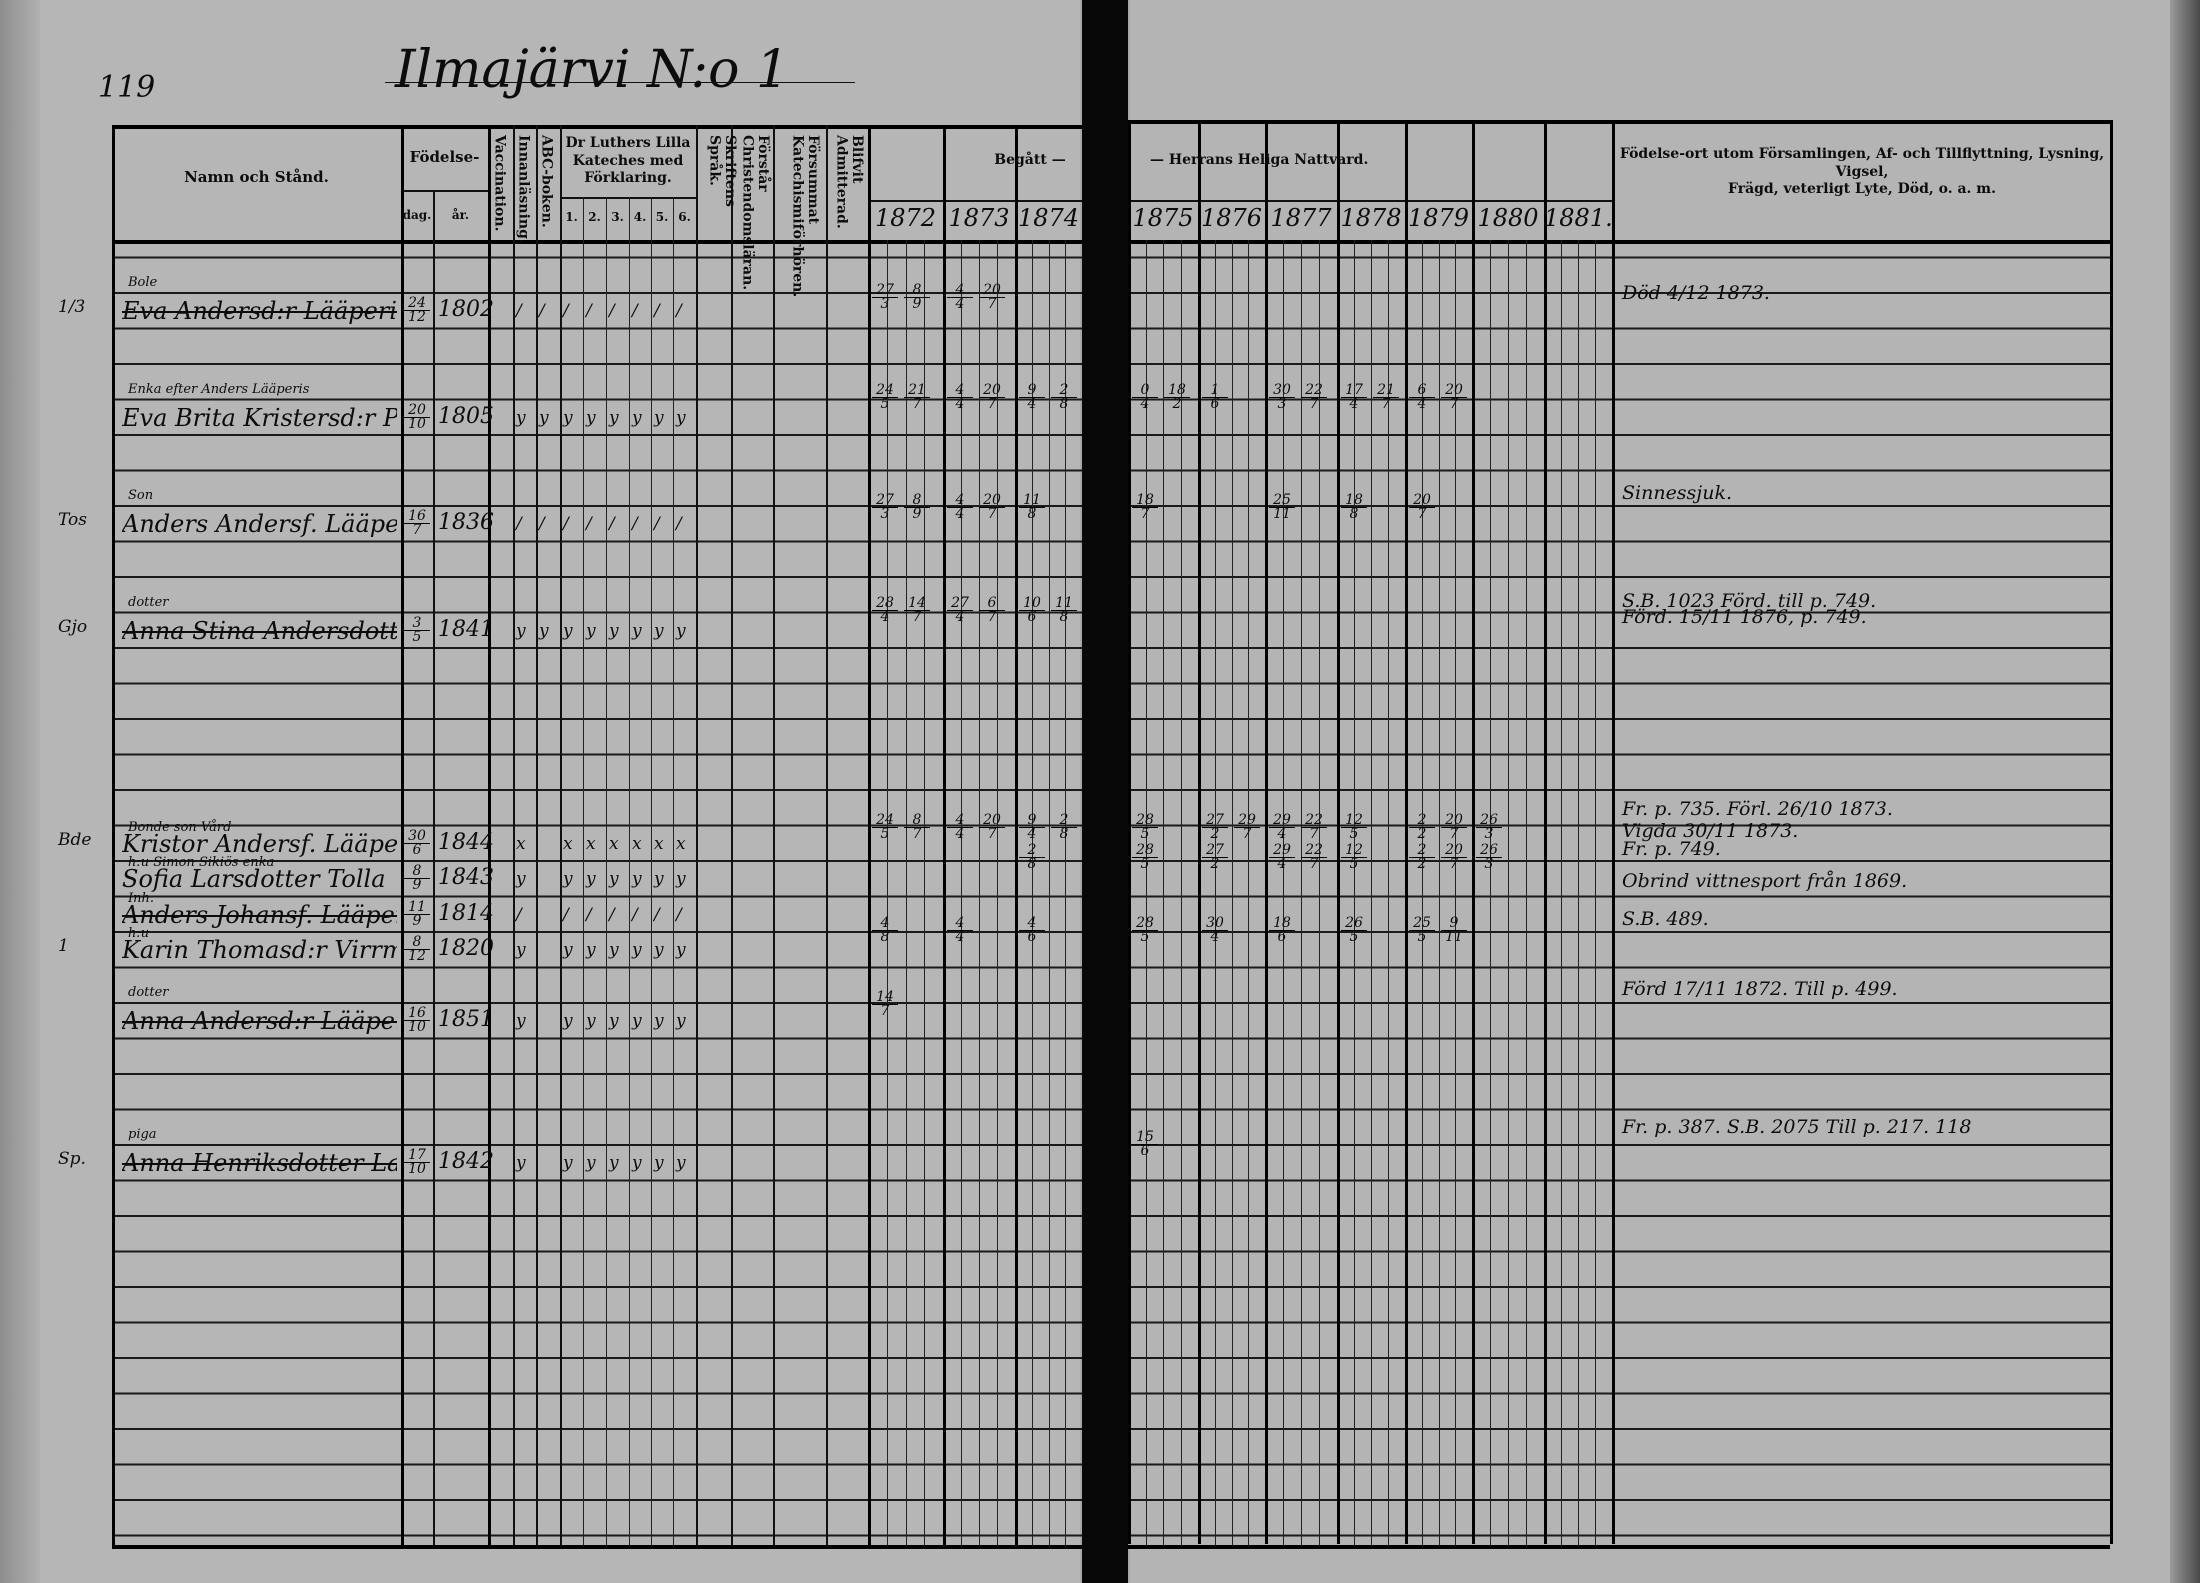  Describe the element at coordinates (1578, 218) in the screenshot. I see `year-label: 1881.` at that location.